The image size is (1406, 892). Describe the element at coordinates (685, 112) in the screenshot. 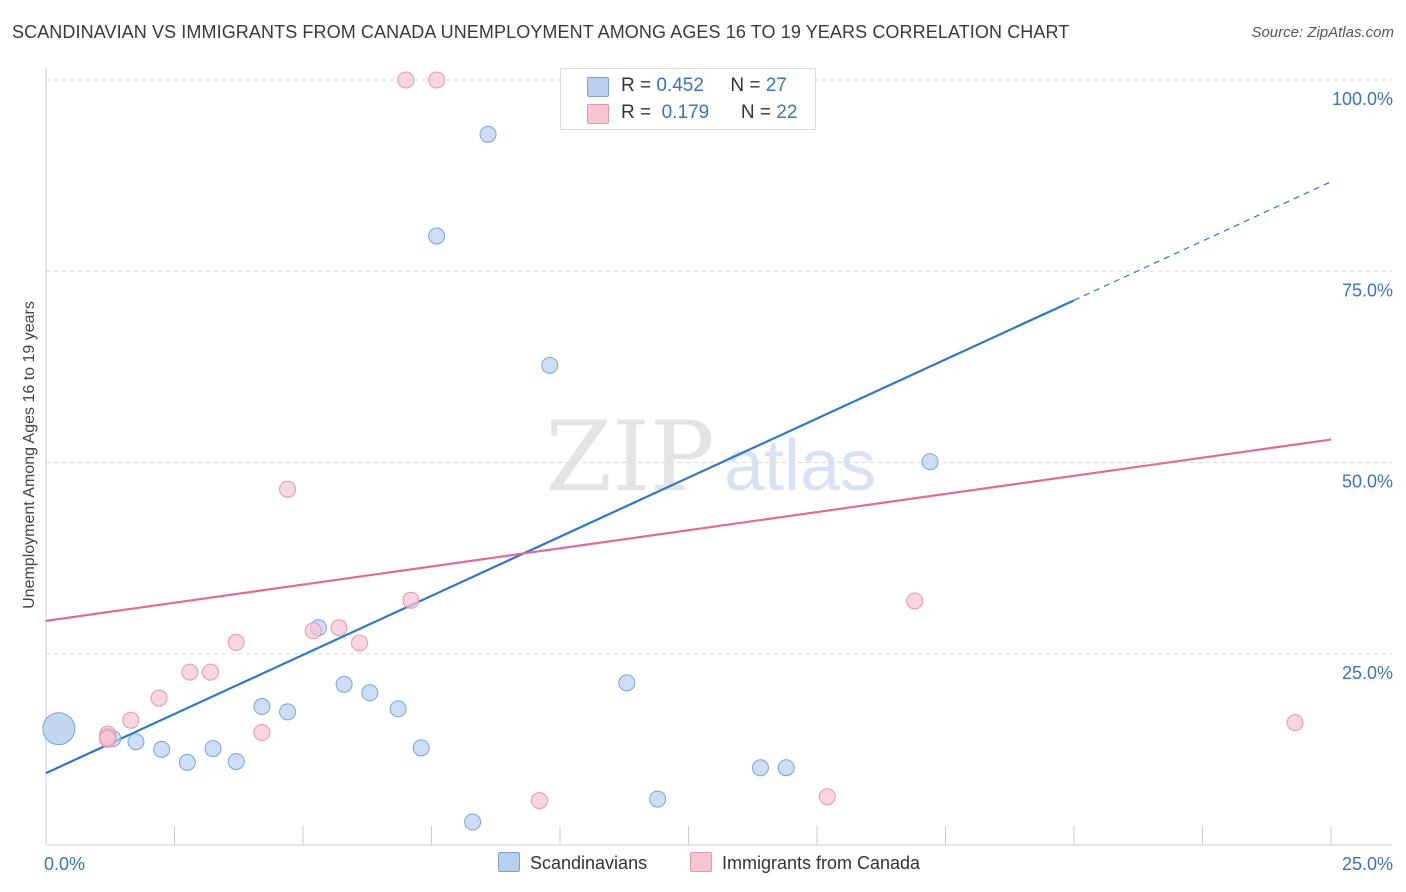

I see `legend-r-value: 0.179` at that location.